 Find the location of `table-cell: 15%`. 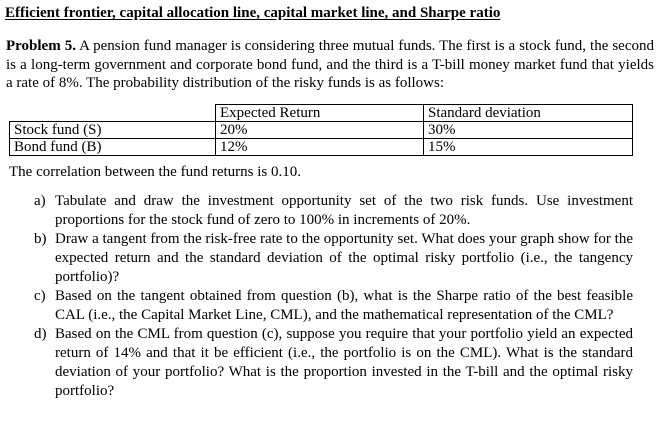

table-cell: 15% is located at coordinates (528, 147).